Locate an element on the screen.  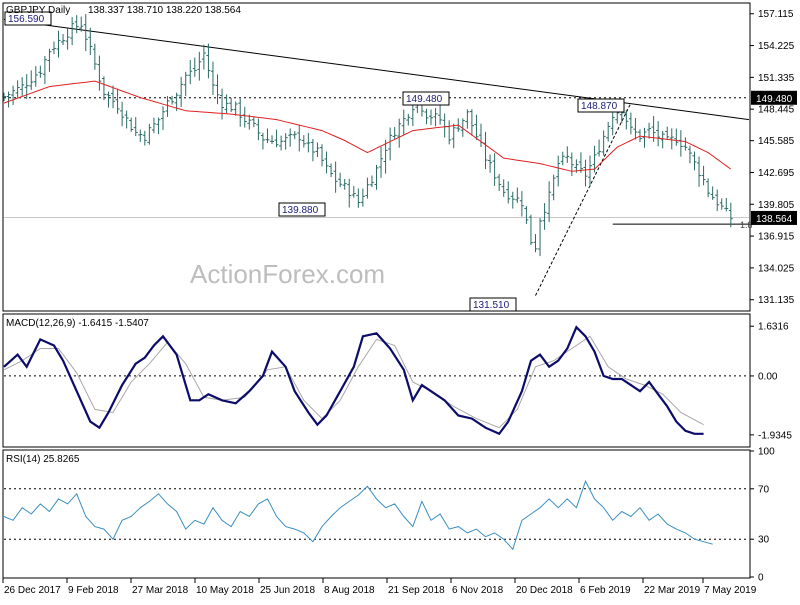
price-annotation-label: 148.870 is located at coordinates (599, 106).